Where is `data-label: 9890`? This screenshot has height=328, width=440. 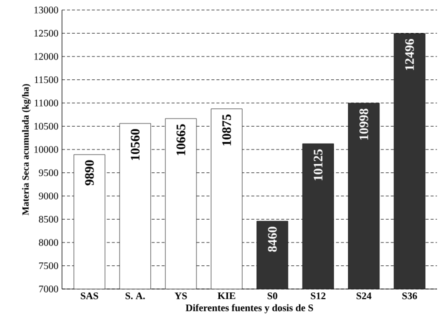
data-label: 9890 is located at coordinates (89, 173).